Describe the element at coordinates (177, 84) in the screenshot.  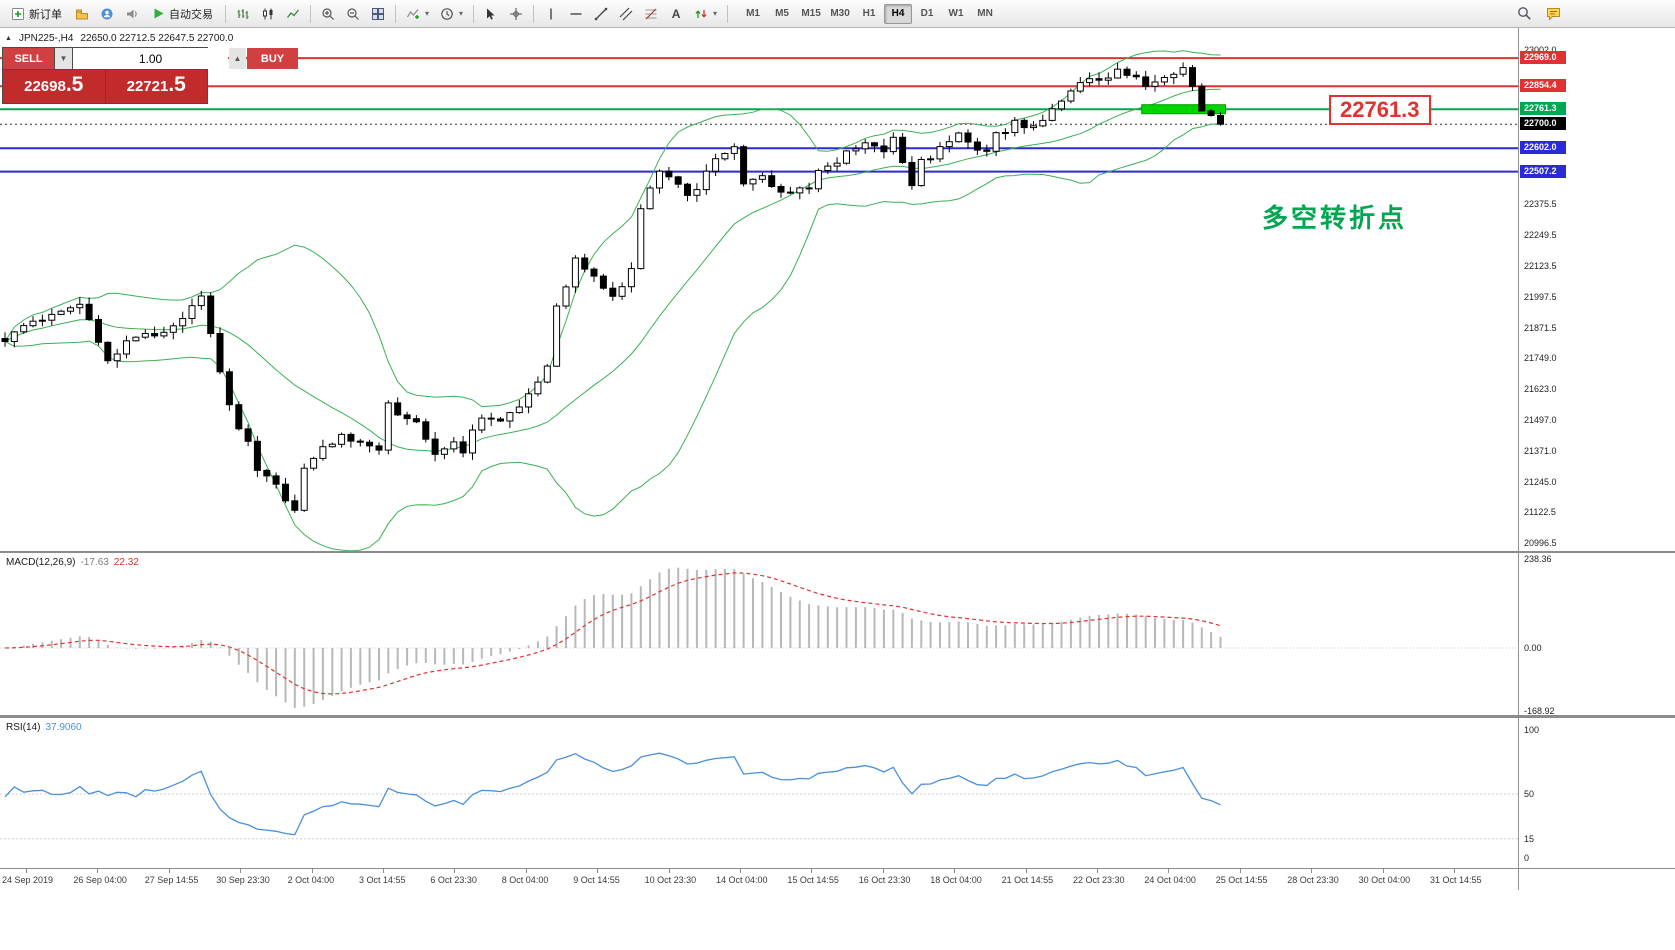
I see `buy-price-frac: .5` at that location.